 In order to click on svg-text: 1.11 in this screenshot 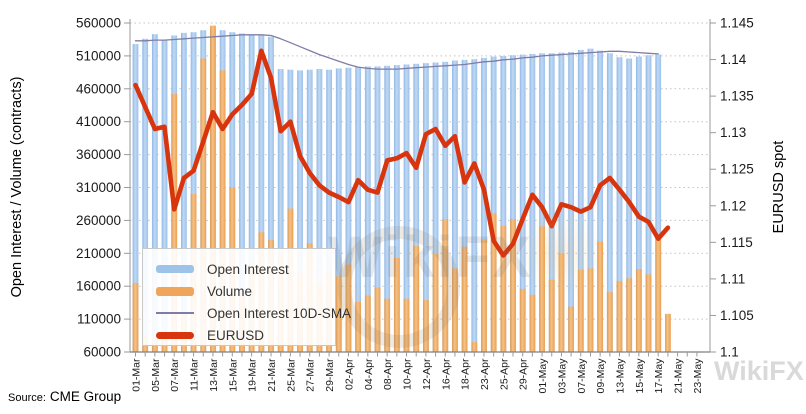, I will do `click(732, 278)`.